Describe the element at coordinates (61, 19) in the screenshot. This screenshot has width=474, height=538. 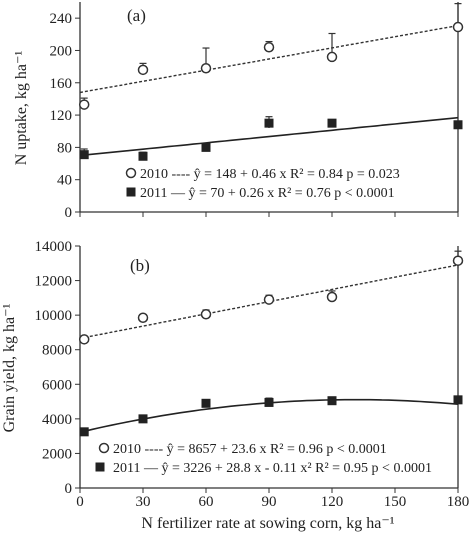
I see `panel-a-y-tick-label: 240` at that location.